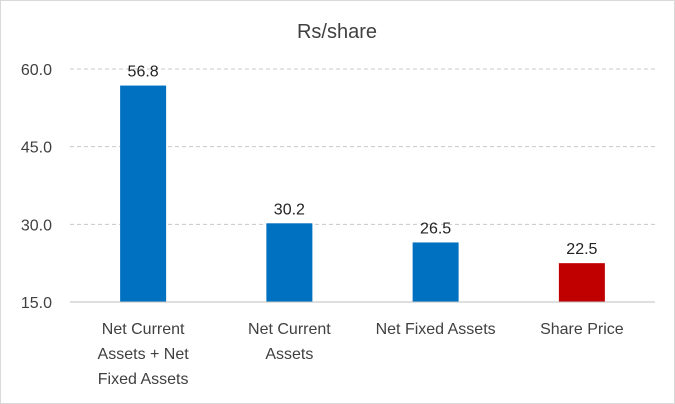 The height and width of the screenshot is (404, 675). Describe the element at coordinates (36, 187) in the screenshot. I see `y-axis-tick-labels: 15.0 30.0 45.0 60.0` at that location.